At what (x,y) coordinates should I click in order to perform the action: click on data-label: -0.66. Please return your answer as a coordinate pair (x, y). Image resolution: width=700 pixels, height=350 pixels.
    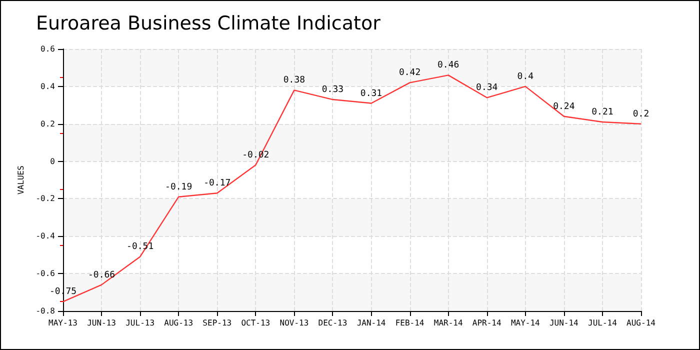
    Looking at the image, I should click on (102, 275).